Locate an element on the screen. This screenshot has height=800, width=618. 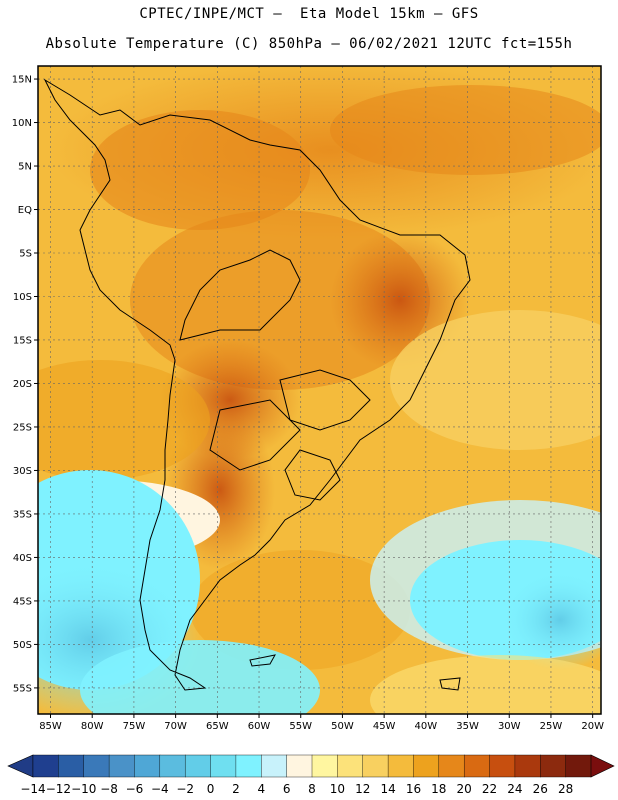
lon-tick-label: 25W is located at coordinates (551, 726).